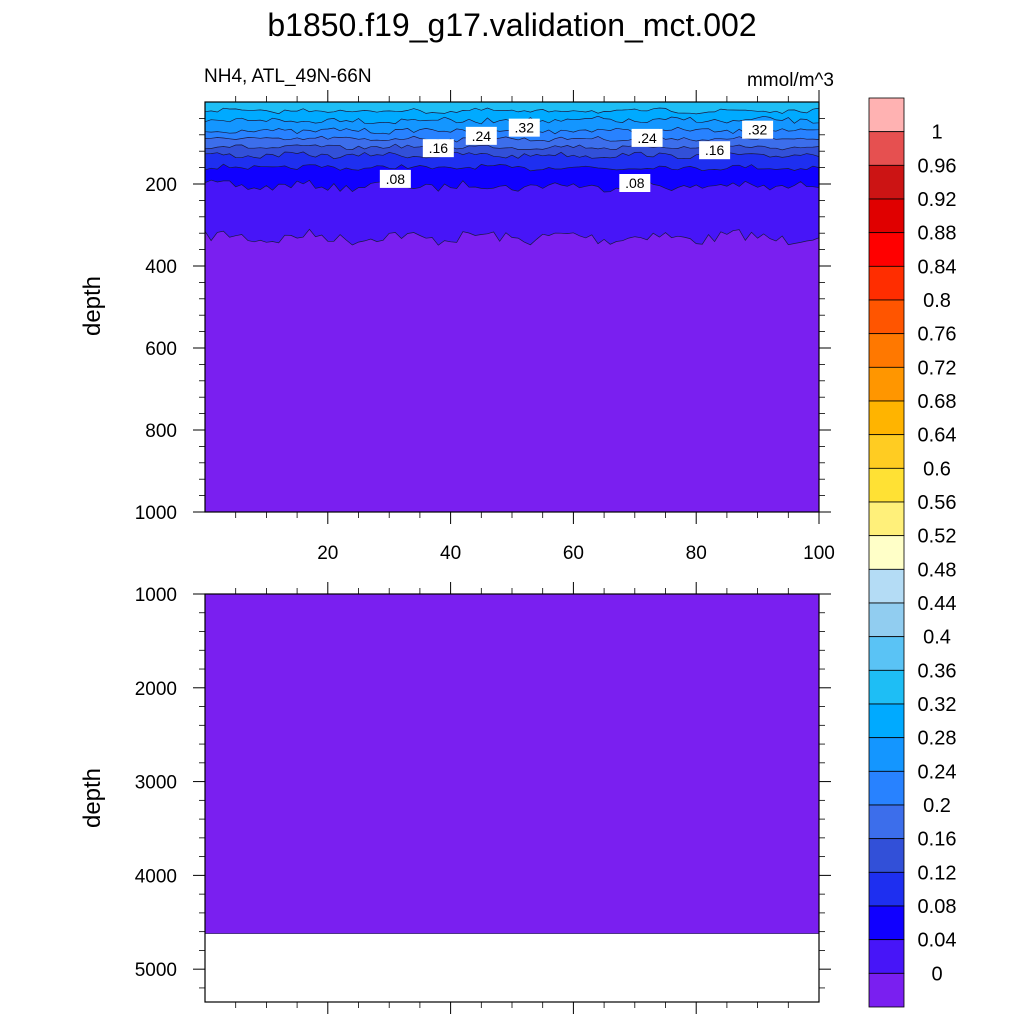 This screenshot has width=1024, height=1024. What do you see at coordinates (937, 402) in the screenshot?
I see `colorbar-label: 0.68` at bounding box center [937, 402].